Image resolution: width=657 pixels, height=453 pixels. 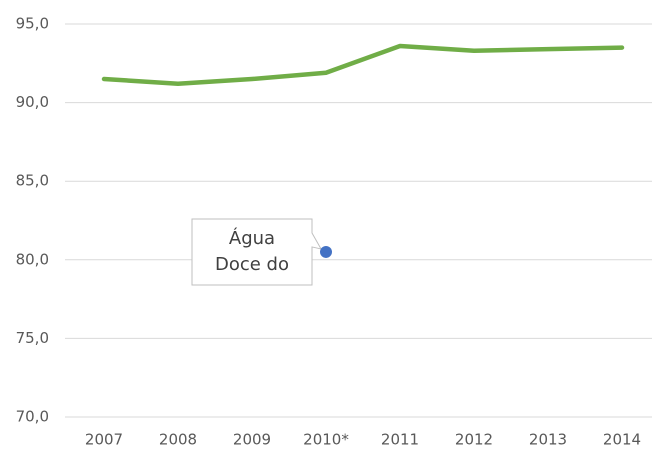 What do you see at coordinates (326, 440) in the screenshot?
I see `x-tick-label: 2010*` at bounding box center [326, 440].